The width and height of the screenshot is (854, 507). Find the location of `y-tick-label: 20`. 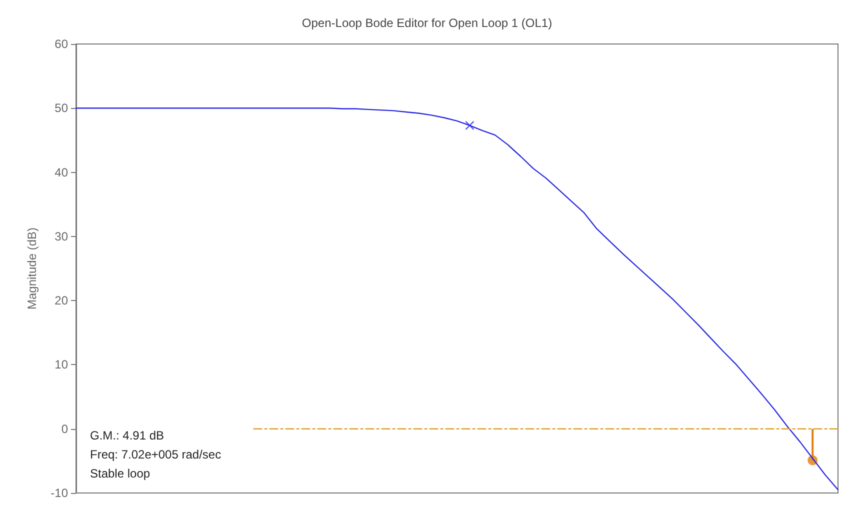

y-tick-label: 20 is located at coordinates (61, 301).